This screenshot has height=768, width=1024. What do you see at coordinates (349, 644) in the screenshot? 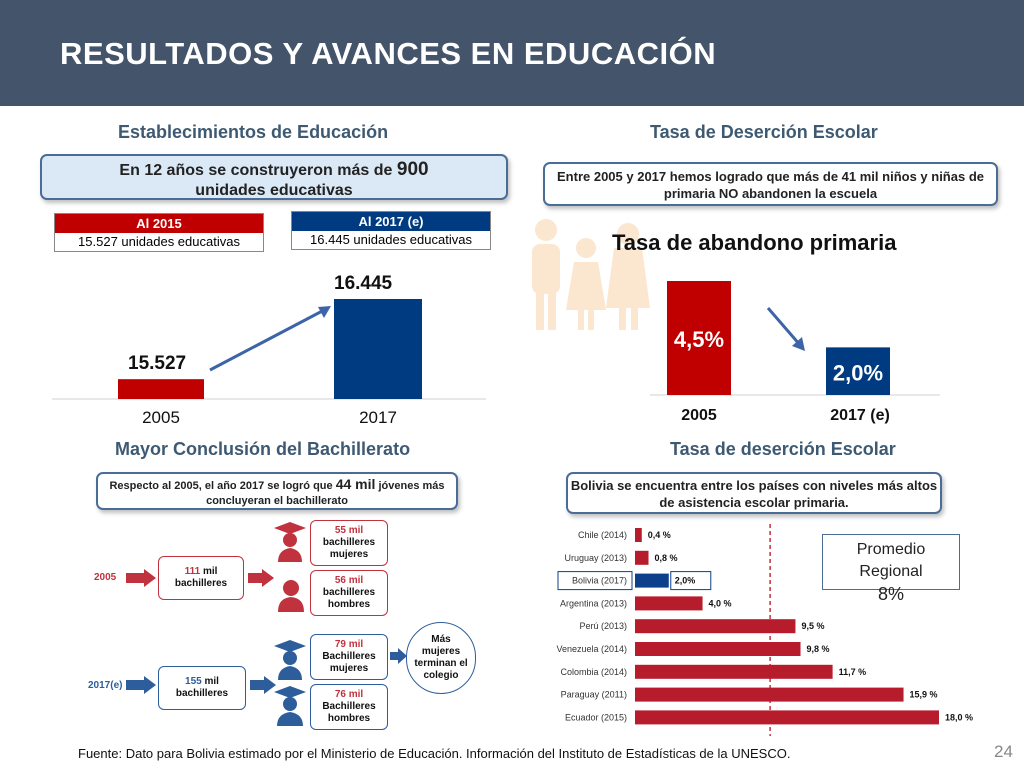
I see `row-2017-women-num: 79 mil` at bounding box center [349, 644].